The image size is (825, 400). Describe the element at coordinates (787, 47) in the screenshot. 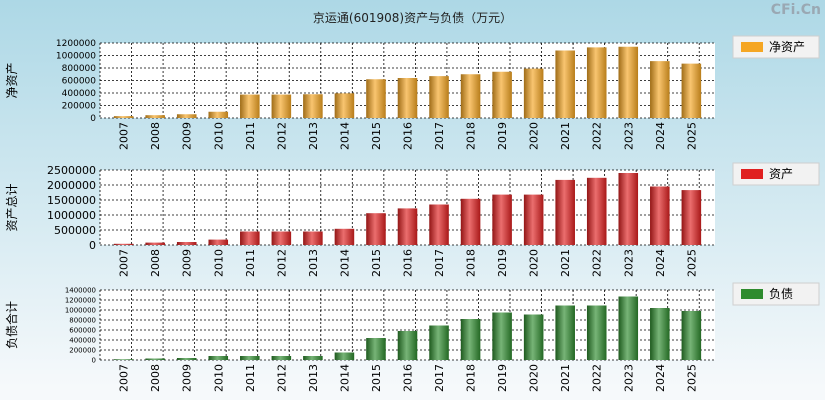

I see `legend-label: 净资产` at that location.